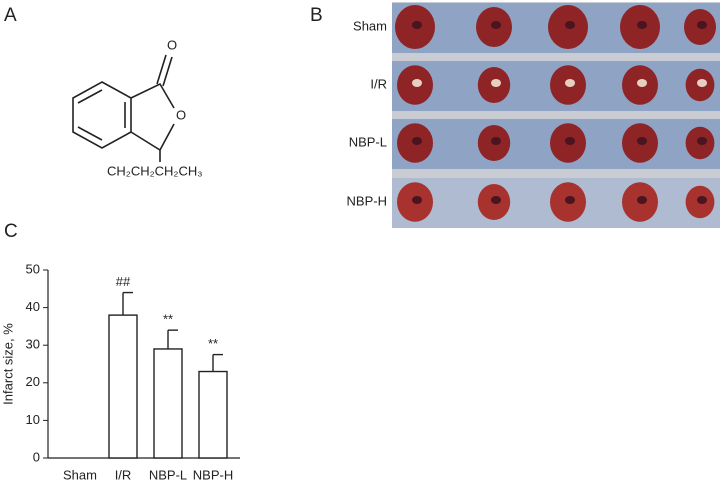 Image resolution: width=721 pixels, height=489 pixels. What do you see at coordinates (33, 344) in the screenshot?
I see `y-tick-label: 30` at bounding box center [33, 344].